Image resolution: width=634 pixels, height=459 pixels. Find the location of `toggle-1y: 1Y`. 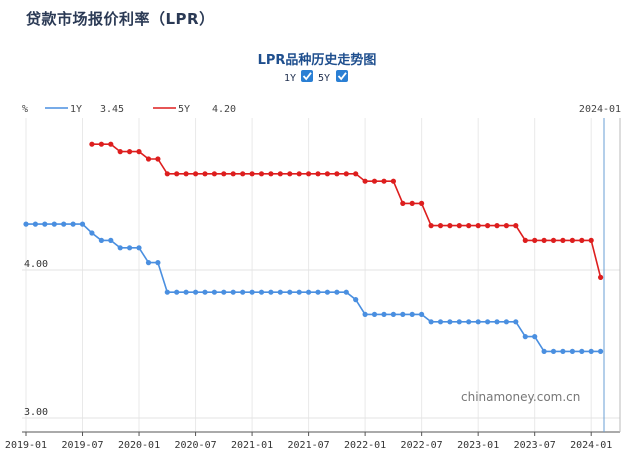

toggle-1y: 1Y is located at coordinates (298, 77).